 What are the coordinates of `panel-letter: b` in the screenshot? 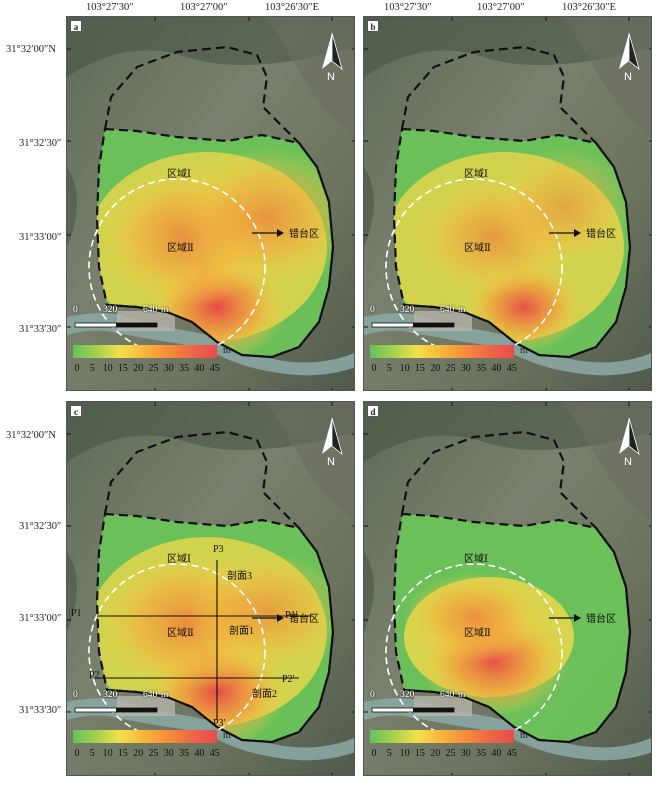 It's located at (373, 26).